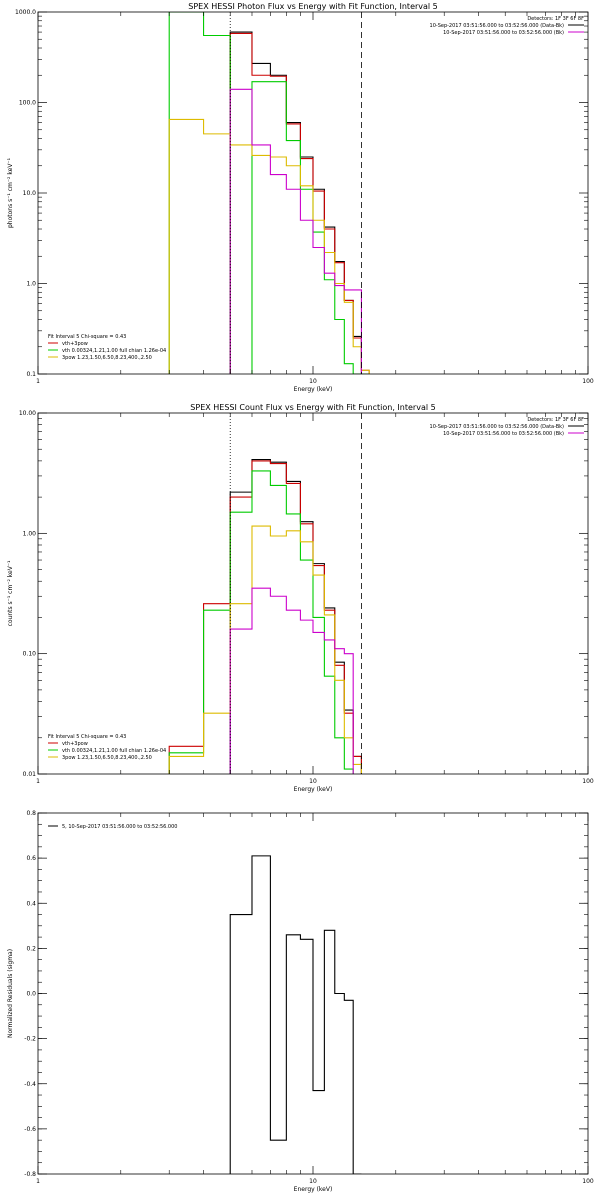 This screenshot has width=600, height=1200. I want to click on y-tick-label: 0.10, so click(30, 654).